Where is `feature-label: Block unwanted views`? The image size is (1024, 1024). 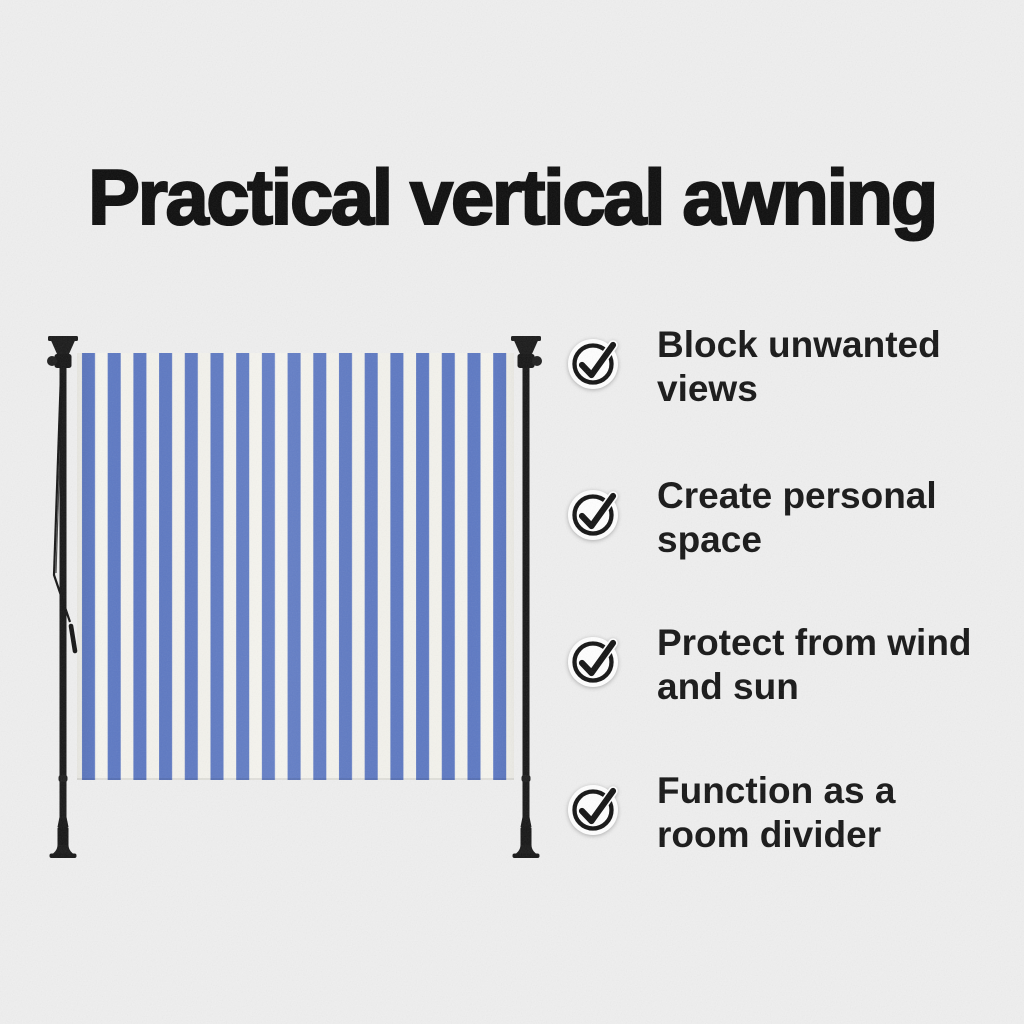 feature-label: Block unwanted views is located at coordinates (799, 366).